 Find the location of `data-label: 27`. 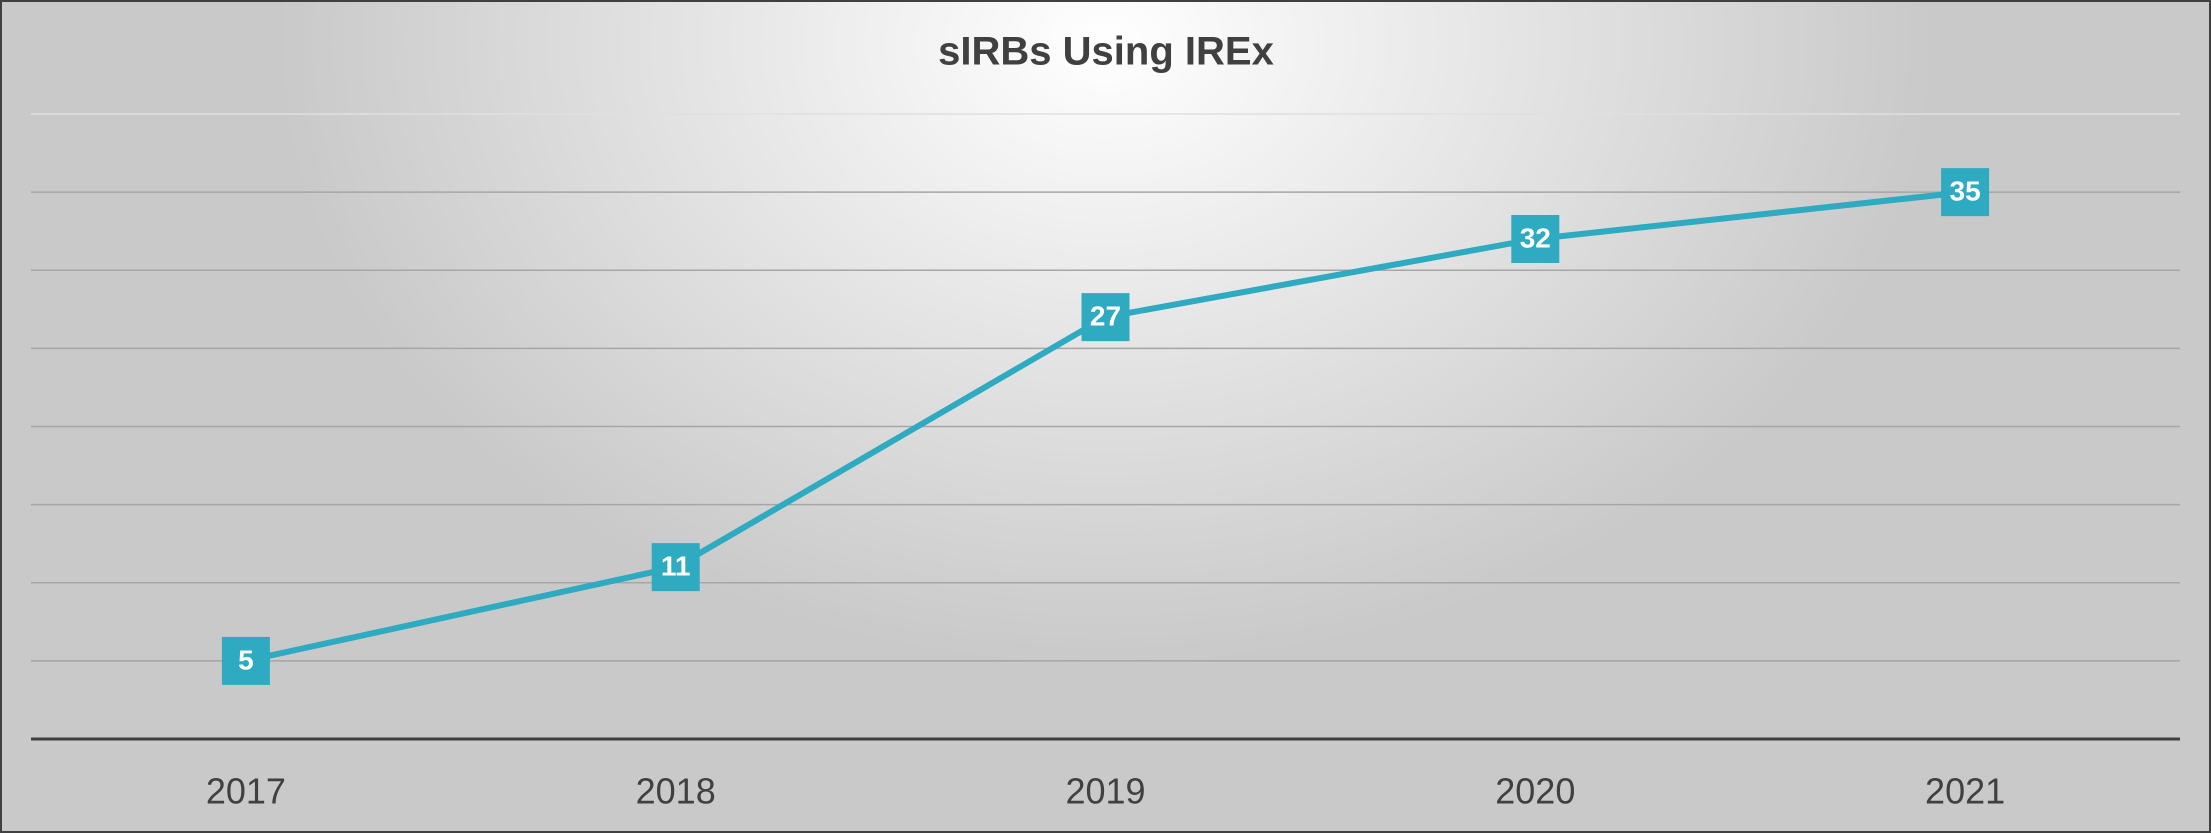

data-label: 27 is located at coordinates (1105, 316).